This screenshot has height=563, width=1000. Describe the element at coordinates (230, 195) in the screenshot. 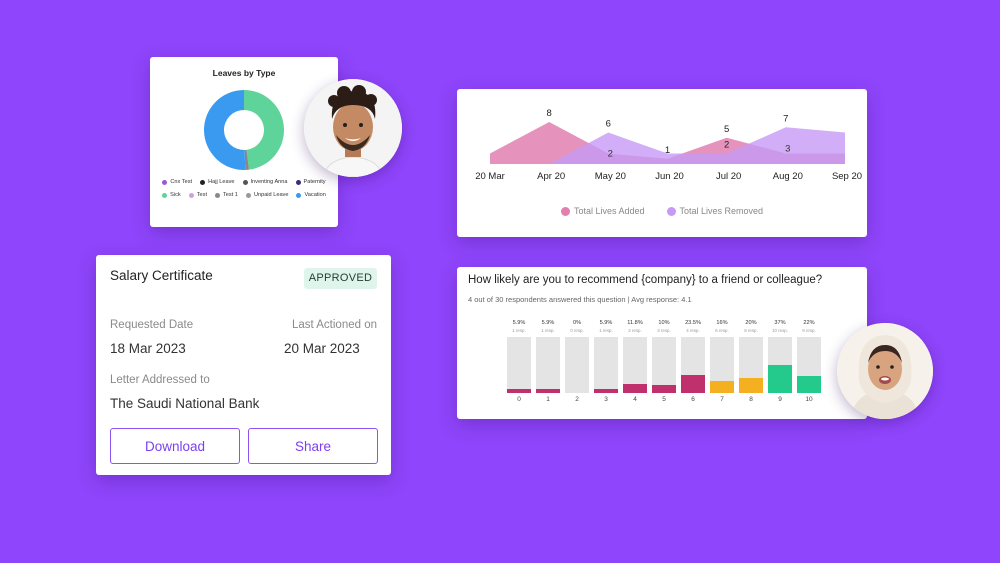

I see `legend-label: Test 1` at that location.